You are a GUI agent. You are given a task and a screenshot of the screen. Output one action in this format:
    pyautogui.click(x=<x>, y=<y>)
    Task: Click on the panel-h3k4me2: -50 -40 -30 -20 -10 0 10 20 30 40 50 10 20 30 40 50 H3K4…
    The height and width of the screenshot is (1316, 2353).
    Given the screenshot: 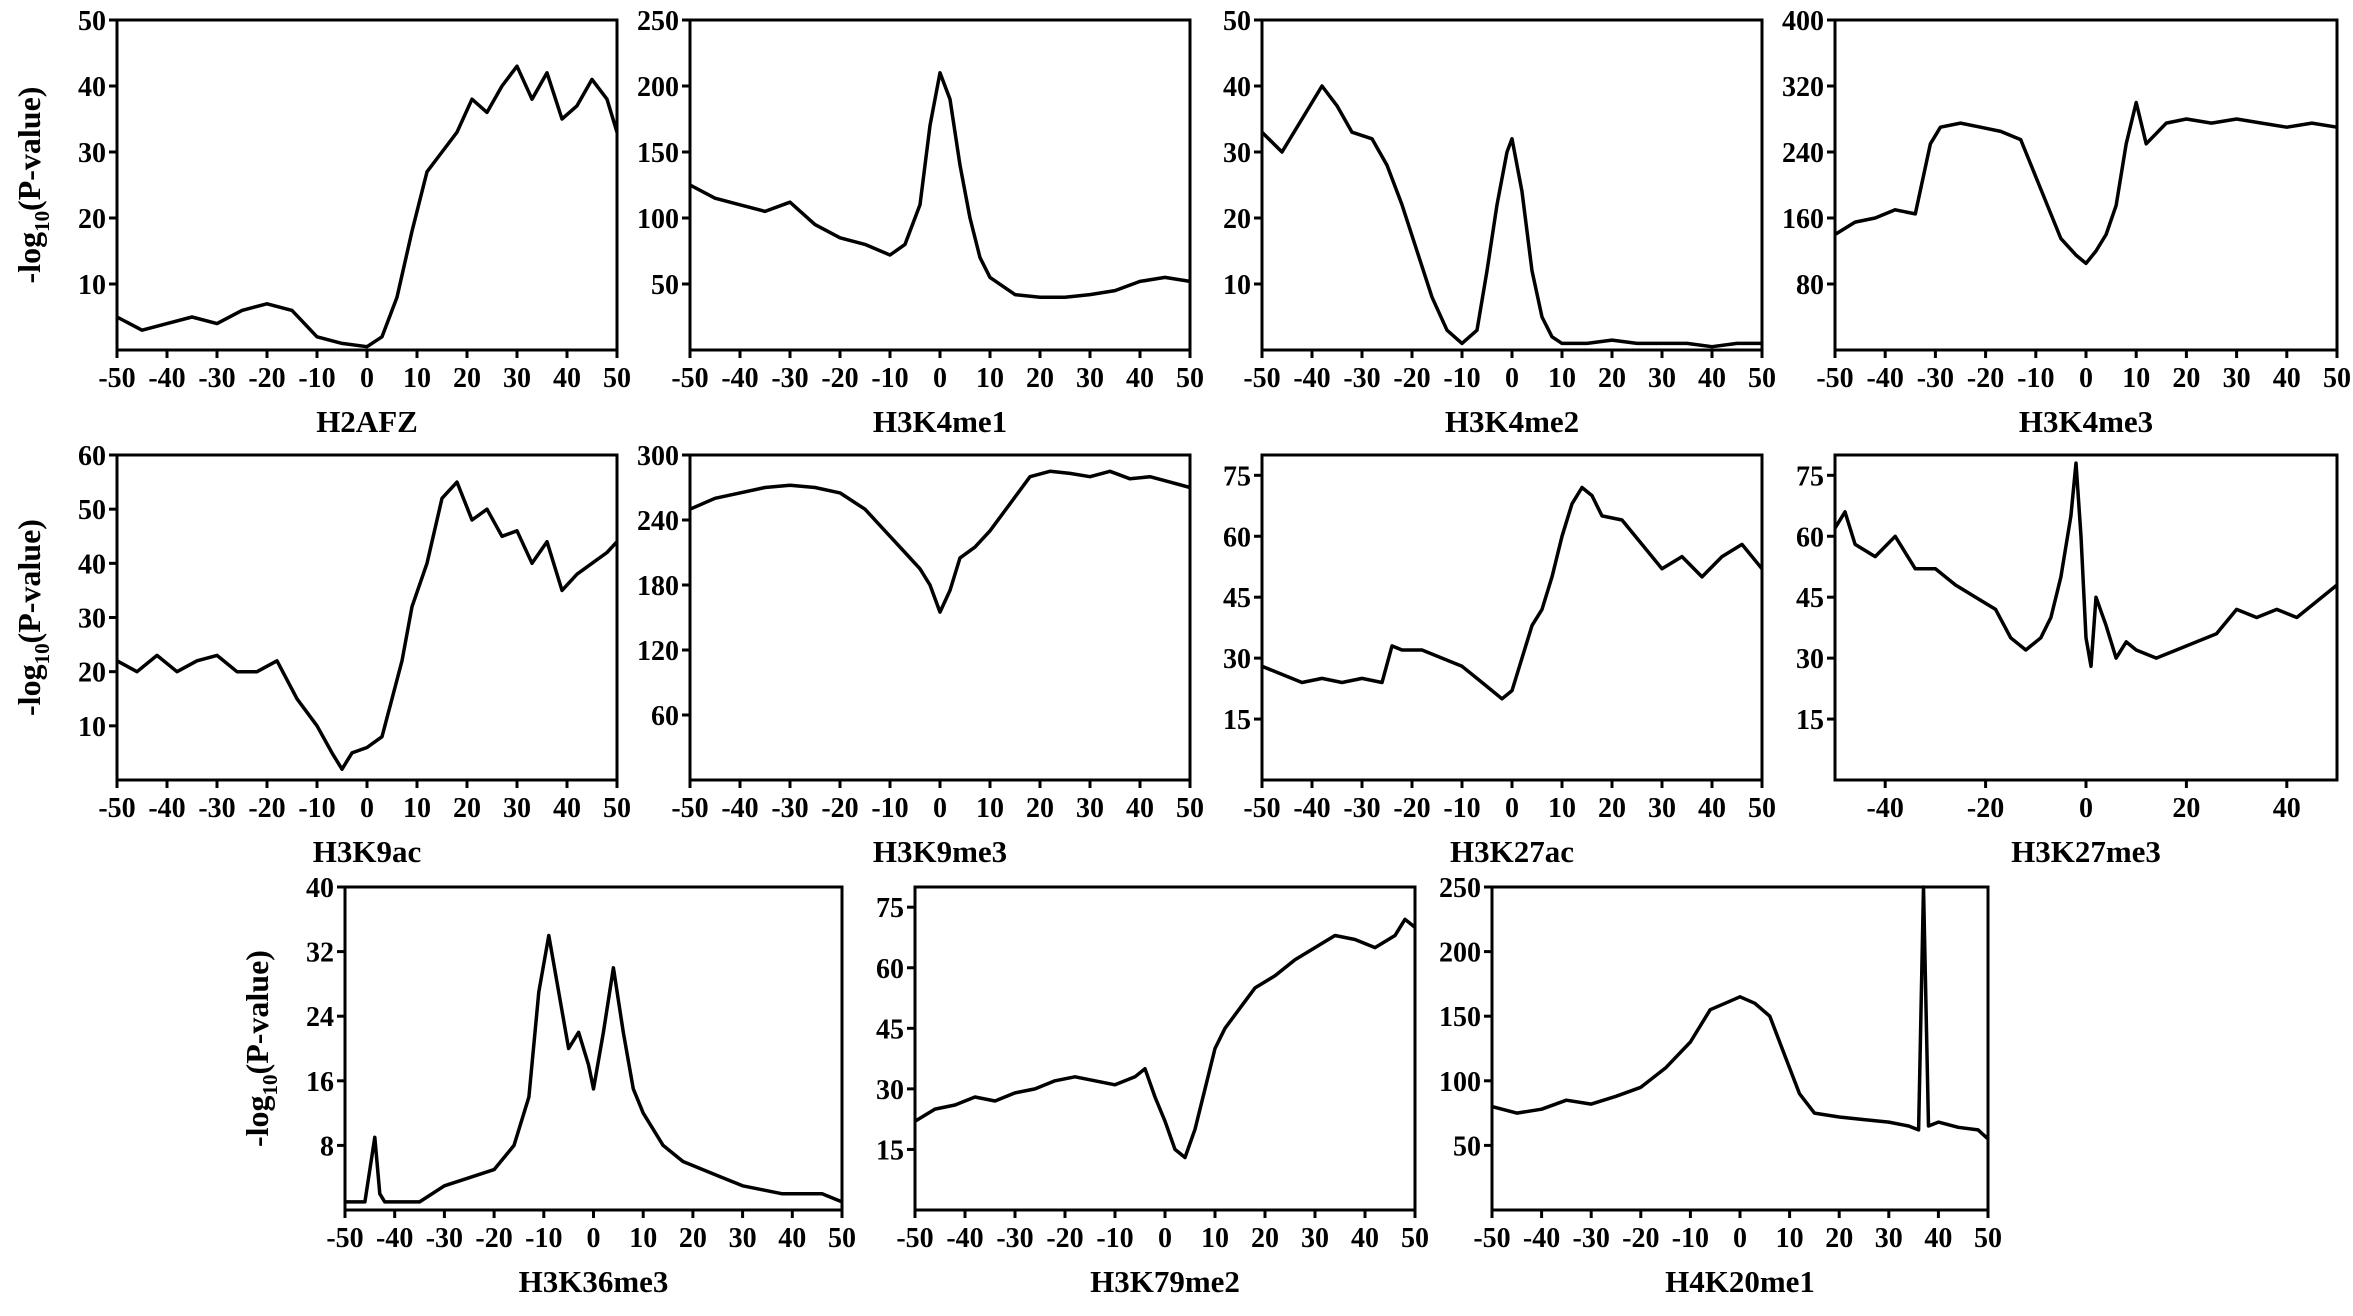 What is the action you would take?
    pyautogui.click(x=1499, y=222)
    